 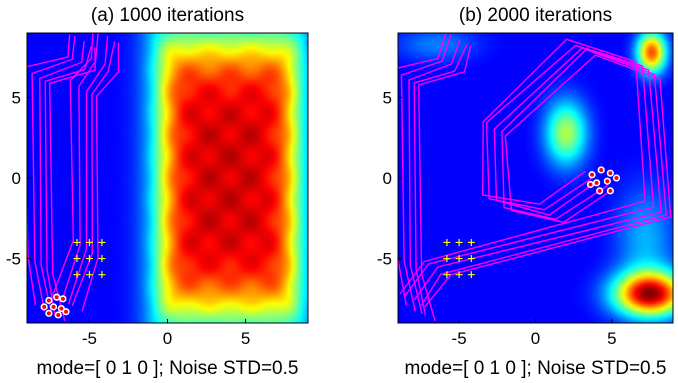 I want to click on plot-area-a, so click(x=73, y=177).